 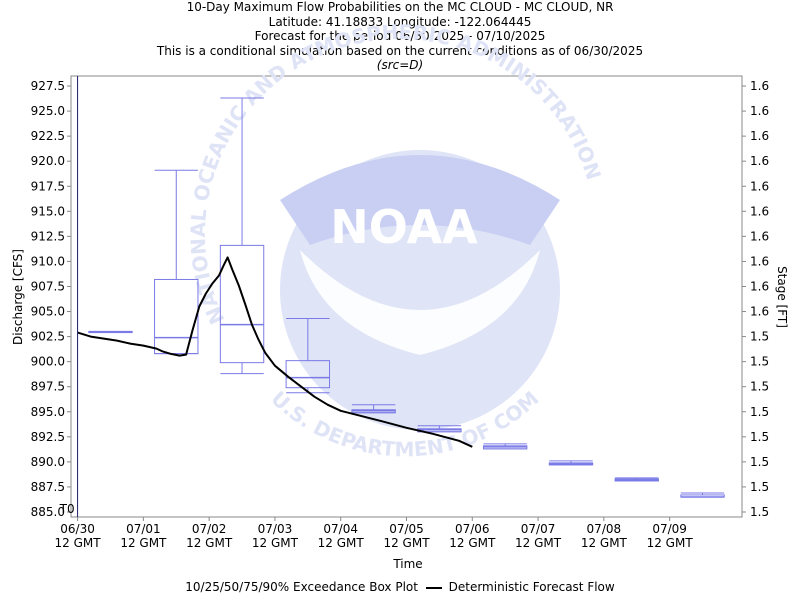 What do you see at coordinates (48, 111) in the screenshot?
I see `y-tick-label: 925.0` at bounding box center [48, 111].